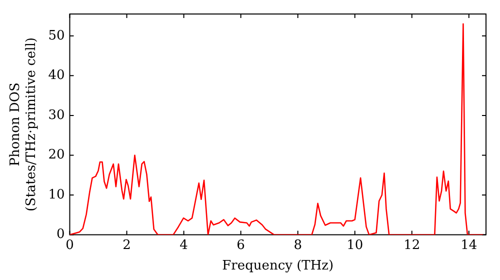 Image resolution: width=500 pixels, height=280 pixels. What do you see at coordinates (56, 76) in the screenshot?
I see `y-tick-label: 40` at bounding box center [56, 76].